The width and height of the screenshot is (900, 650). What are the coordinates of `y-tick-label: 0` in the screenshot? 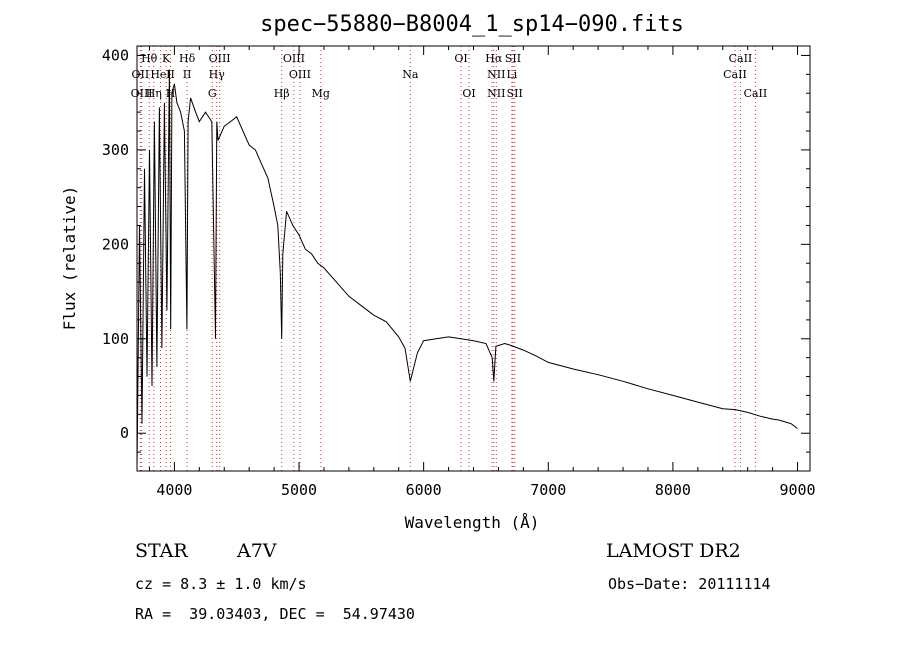 It's located at (124, 433).